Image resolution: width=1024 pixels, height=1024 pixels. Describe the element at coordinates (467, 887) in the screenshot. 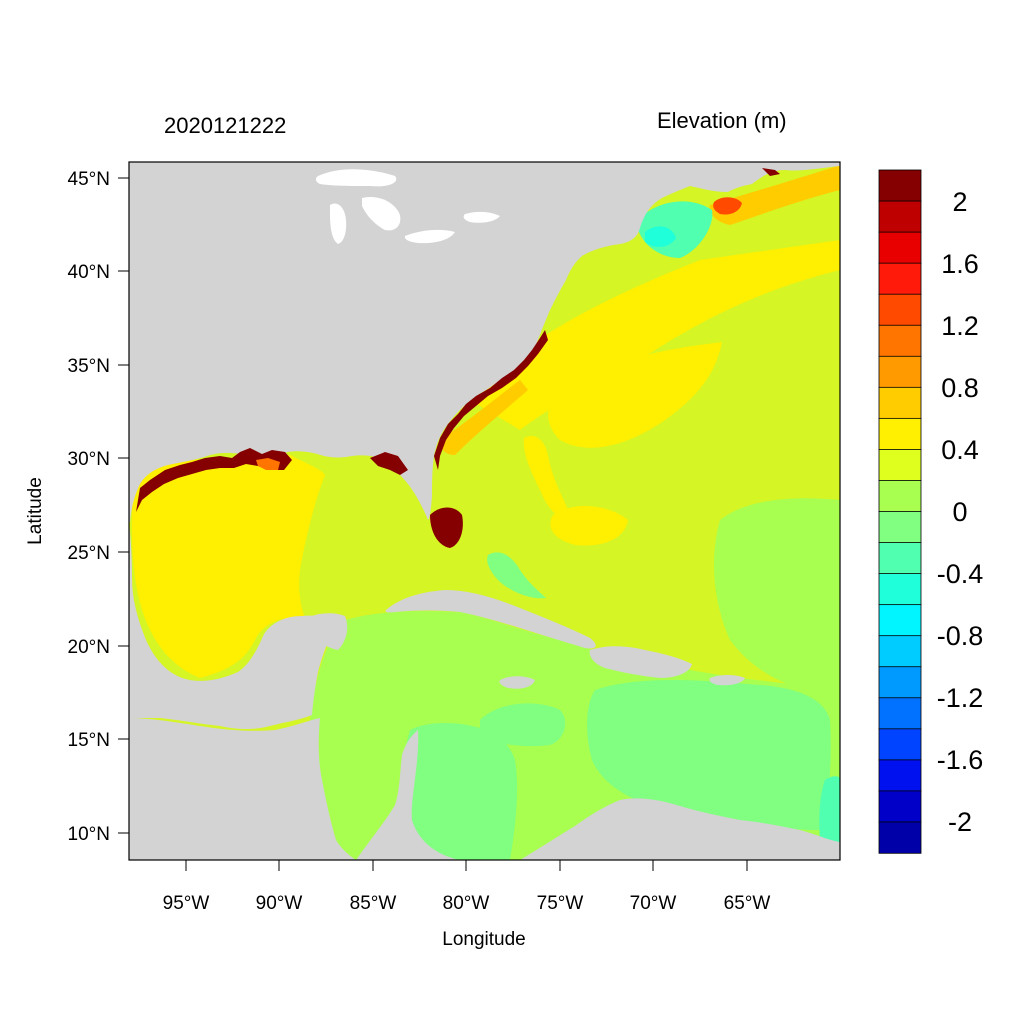

I see `x-axis: 95°W 90°W 85°W 80°W 75°W 70°W 65°W` at that location.